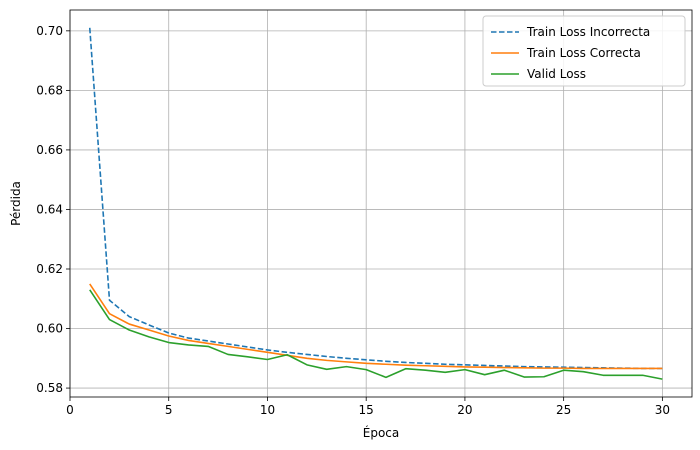  I want to click on y-tick-label: 0.68, so click(49, 90).